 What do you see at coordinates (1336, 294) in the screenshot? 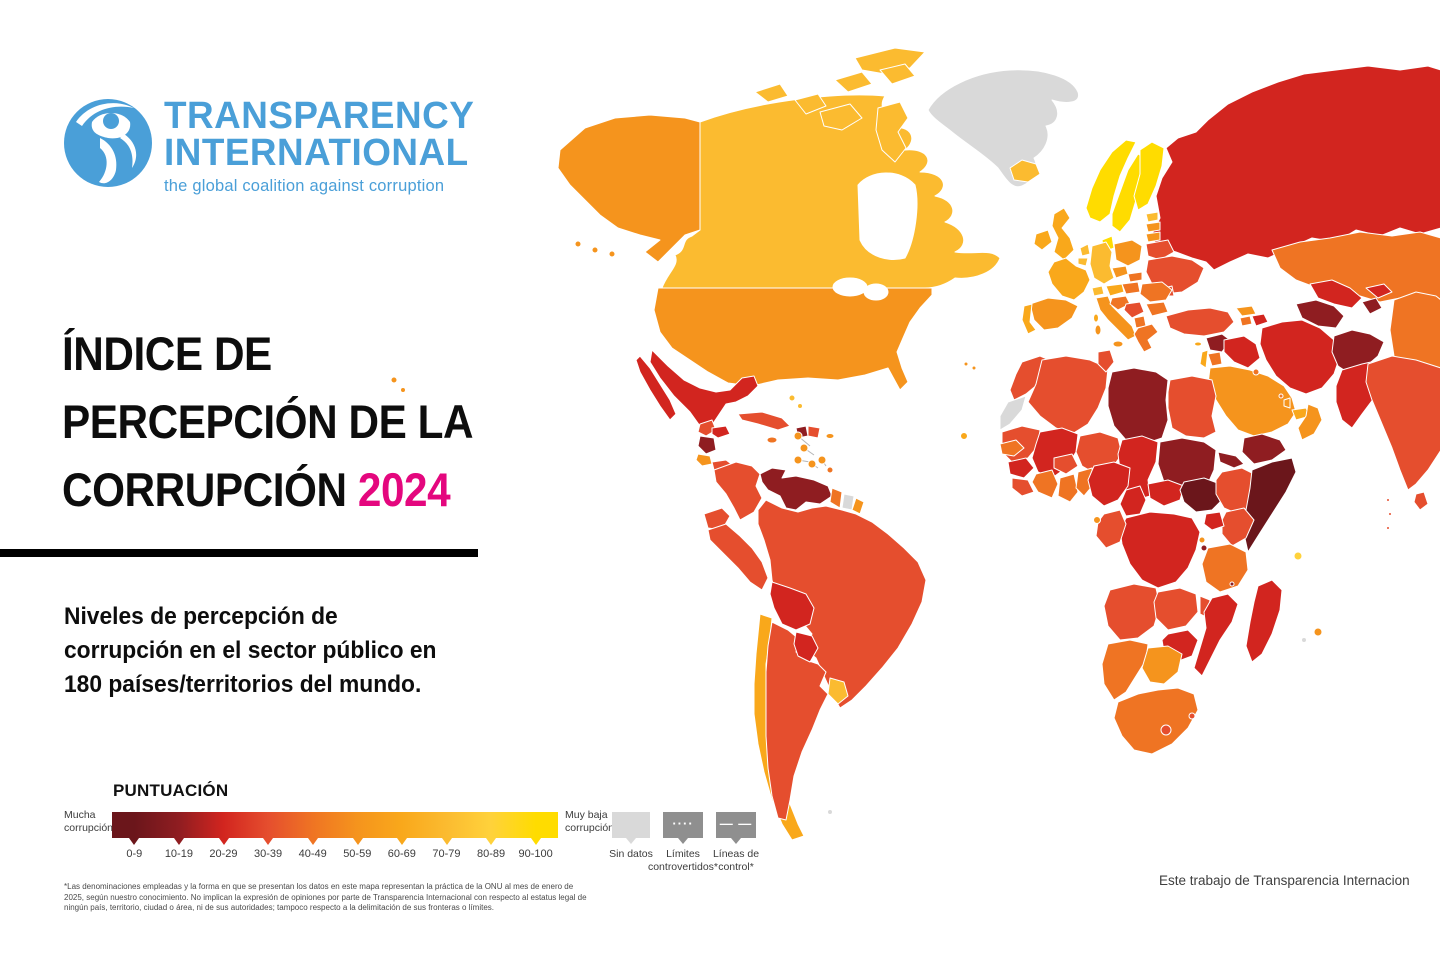
I see `map-uzbekistan` at bounding box center [1336, 294].